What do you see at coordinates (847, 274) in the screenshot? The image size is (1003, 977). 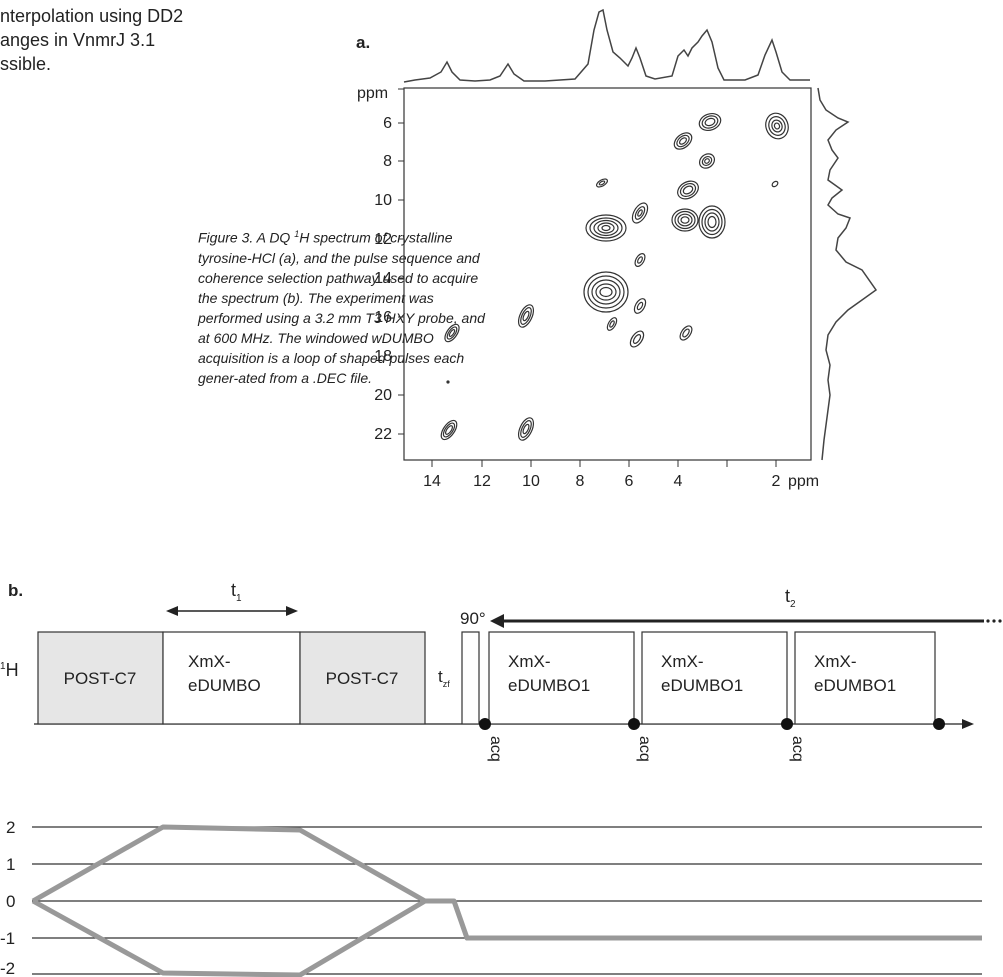 I see `f1-projection-trace` at bounding box center [847, 274].